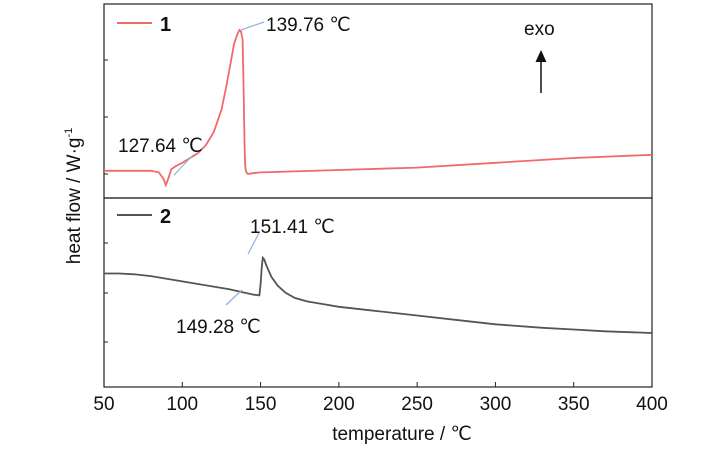 This screenshot has width=728, height=450. I want to click on x-tick-label-300: 300, so click(496, 404).